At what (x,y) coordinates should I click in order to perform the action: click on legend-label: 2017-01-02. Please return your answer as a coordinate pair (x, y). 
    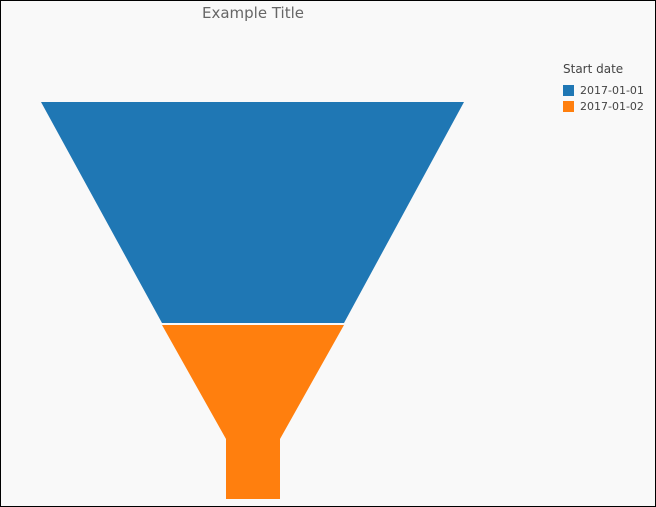
    Looking at the image, I should click on (612, 106).